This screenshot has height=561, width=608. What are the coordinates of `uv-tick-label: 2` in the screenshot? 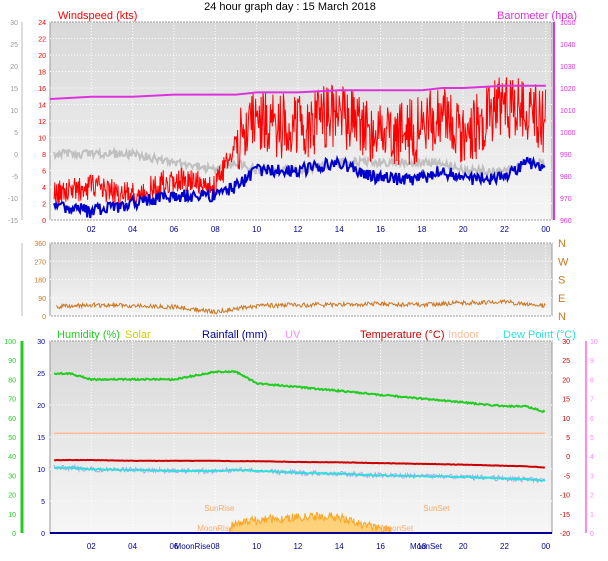 It's located at (592, 496).